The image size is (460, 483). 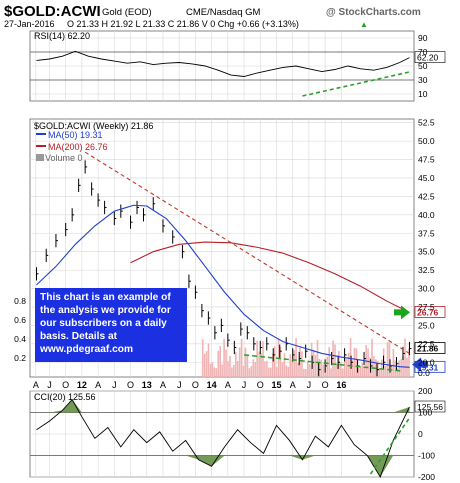 I want to click on chart-symbol: $GOLD:ACWI, so click(x=52, y=11).